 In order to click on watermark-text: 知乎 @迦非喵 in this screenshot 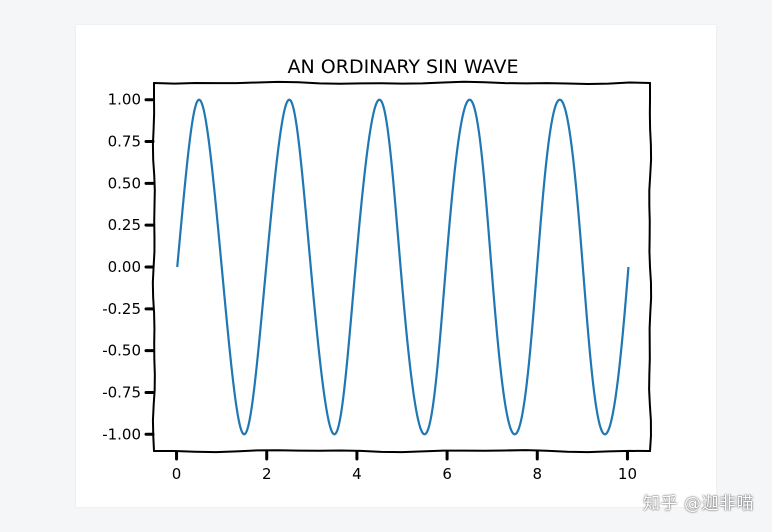, I will do `click(698, 504)`.